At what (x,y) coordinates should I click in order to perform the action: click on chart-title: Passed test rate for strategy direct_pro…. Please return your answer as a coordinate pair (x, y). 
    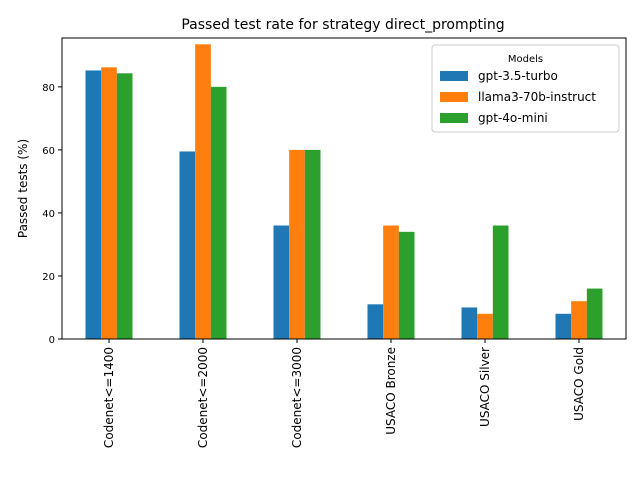
    Looking at the image, I should click on (342, 25).